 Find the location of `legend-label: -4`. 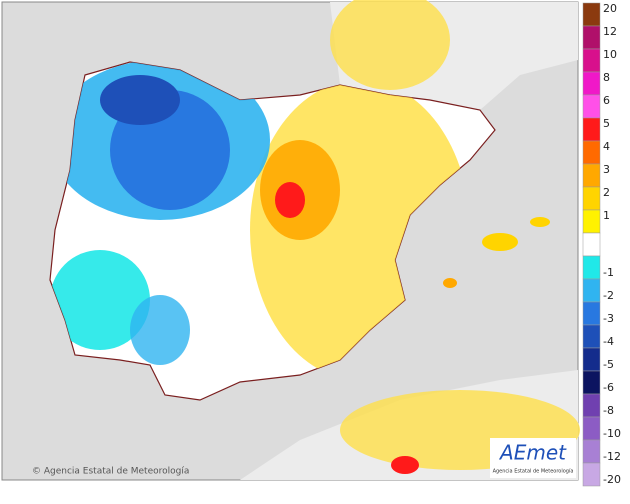

legend-label: -4 is located at coordinates (608, 341).